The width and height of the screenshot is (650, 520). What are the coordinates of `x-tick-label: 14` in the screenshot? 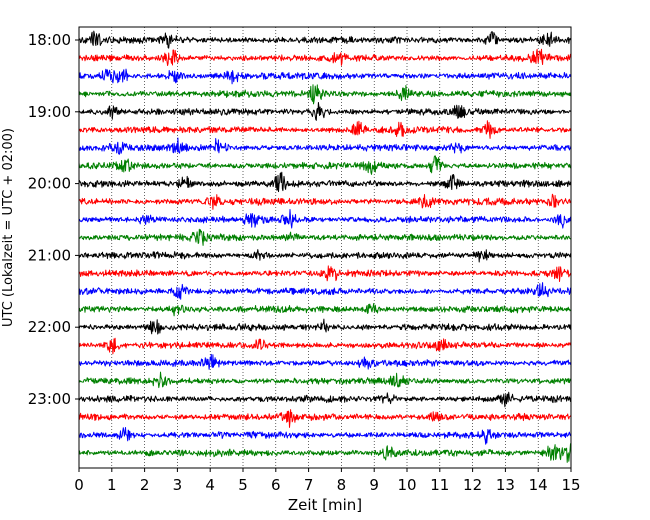 It's located at (538, 485).